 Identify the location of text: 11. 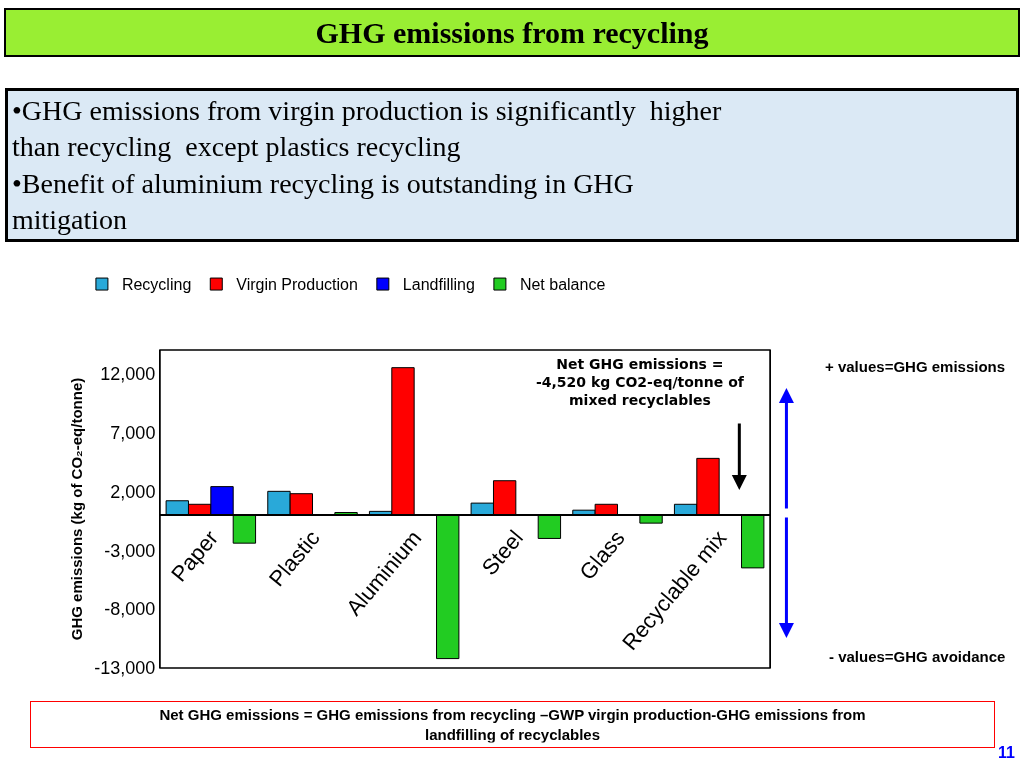
(1007, 752).